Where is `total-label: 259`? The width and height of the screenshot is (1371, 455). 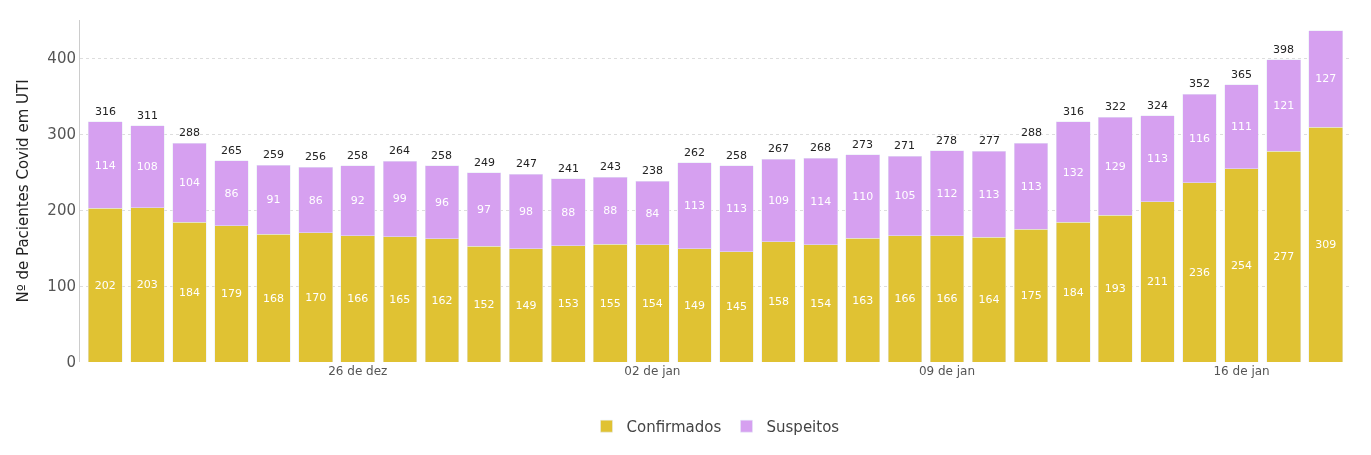 total-label: 259 is located at coordinates (273, 154).